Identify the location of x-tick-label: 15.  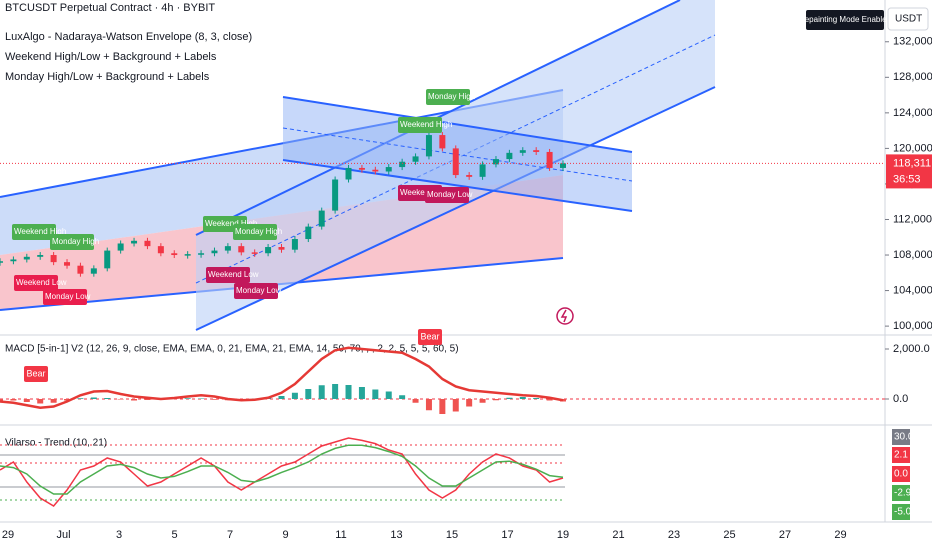
(452, 535).